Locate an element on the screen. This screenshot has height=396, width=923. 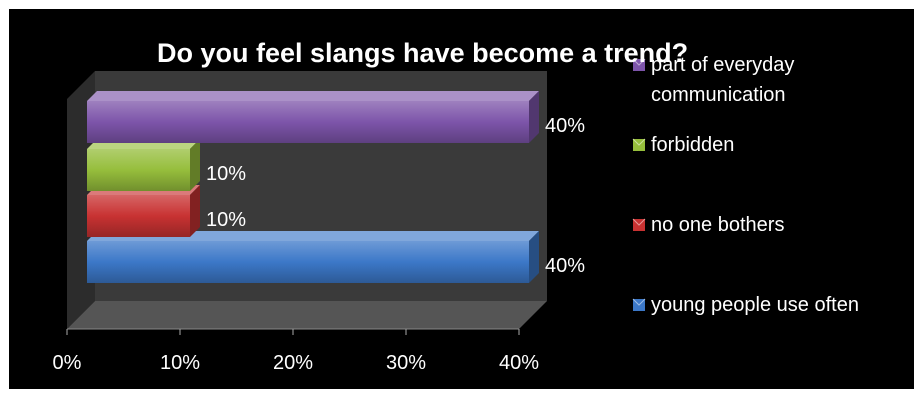
bar-no-one-bothers is located at coordinates (143, 211).